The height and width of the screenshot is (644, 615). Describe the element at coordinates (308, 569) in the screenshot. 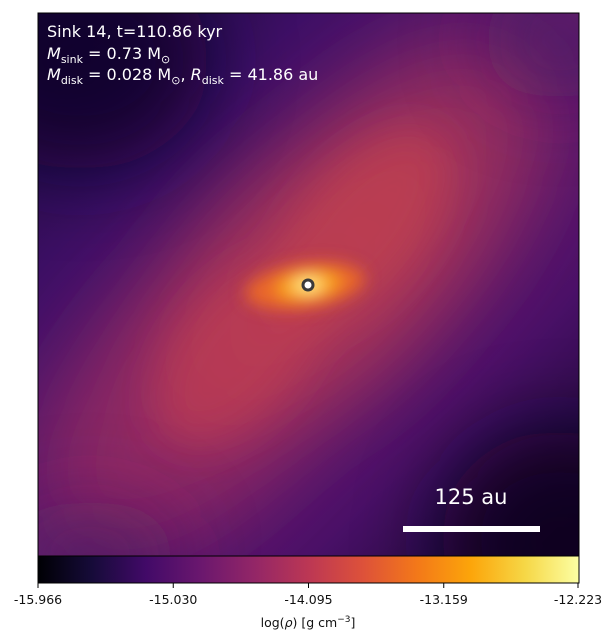

I see `colorbar` at that location.